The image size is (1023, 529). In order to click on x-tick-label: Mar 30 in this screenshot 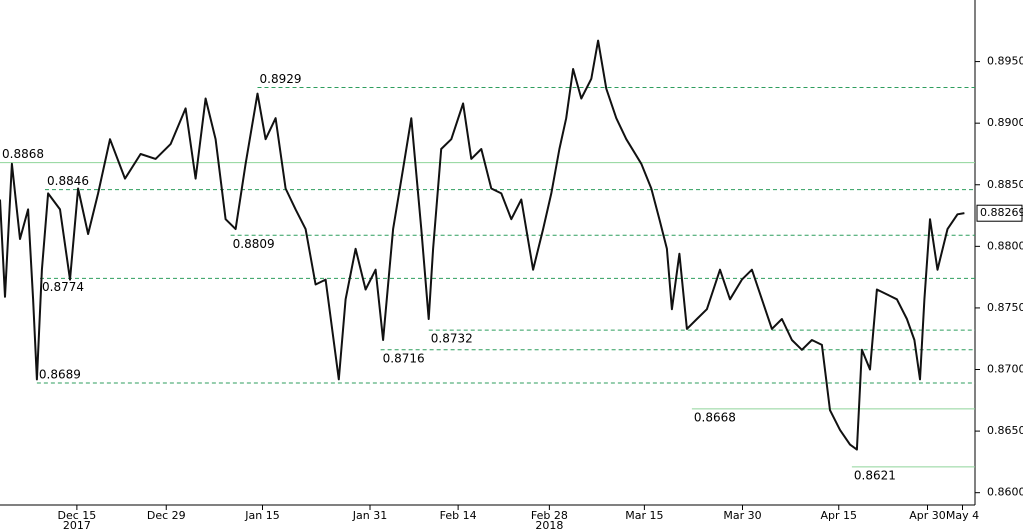, I will do `click(742, 515)`.